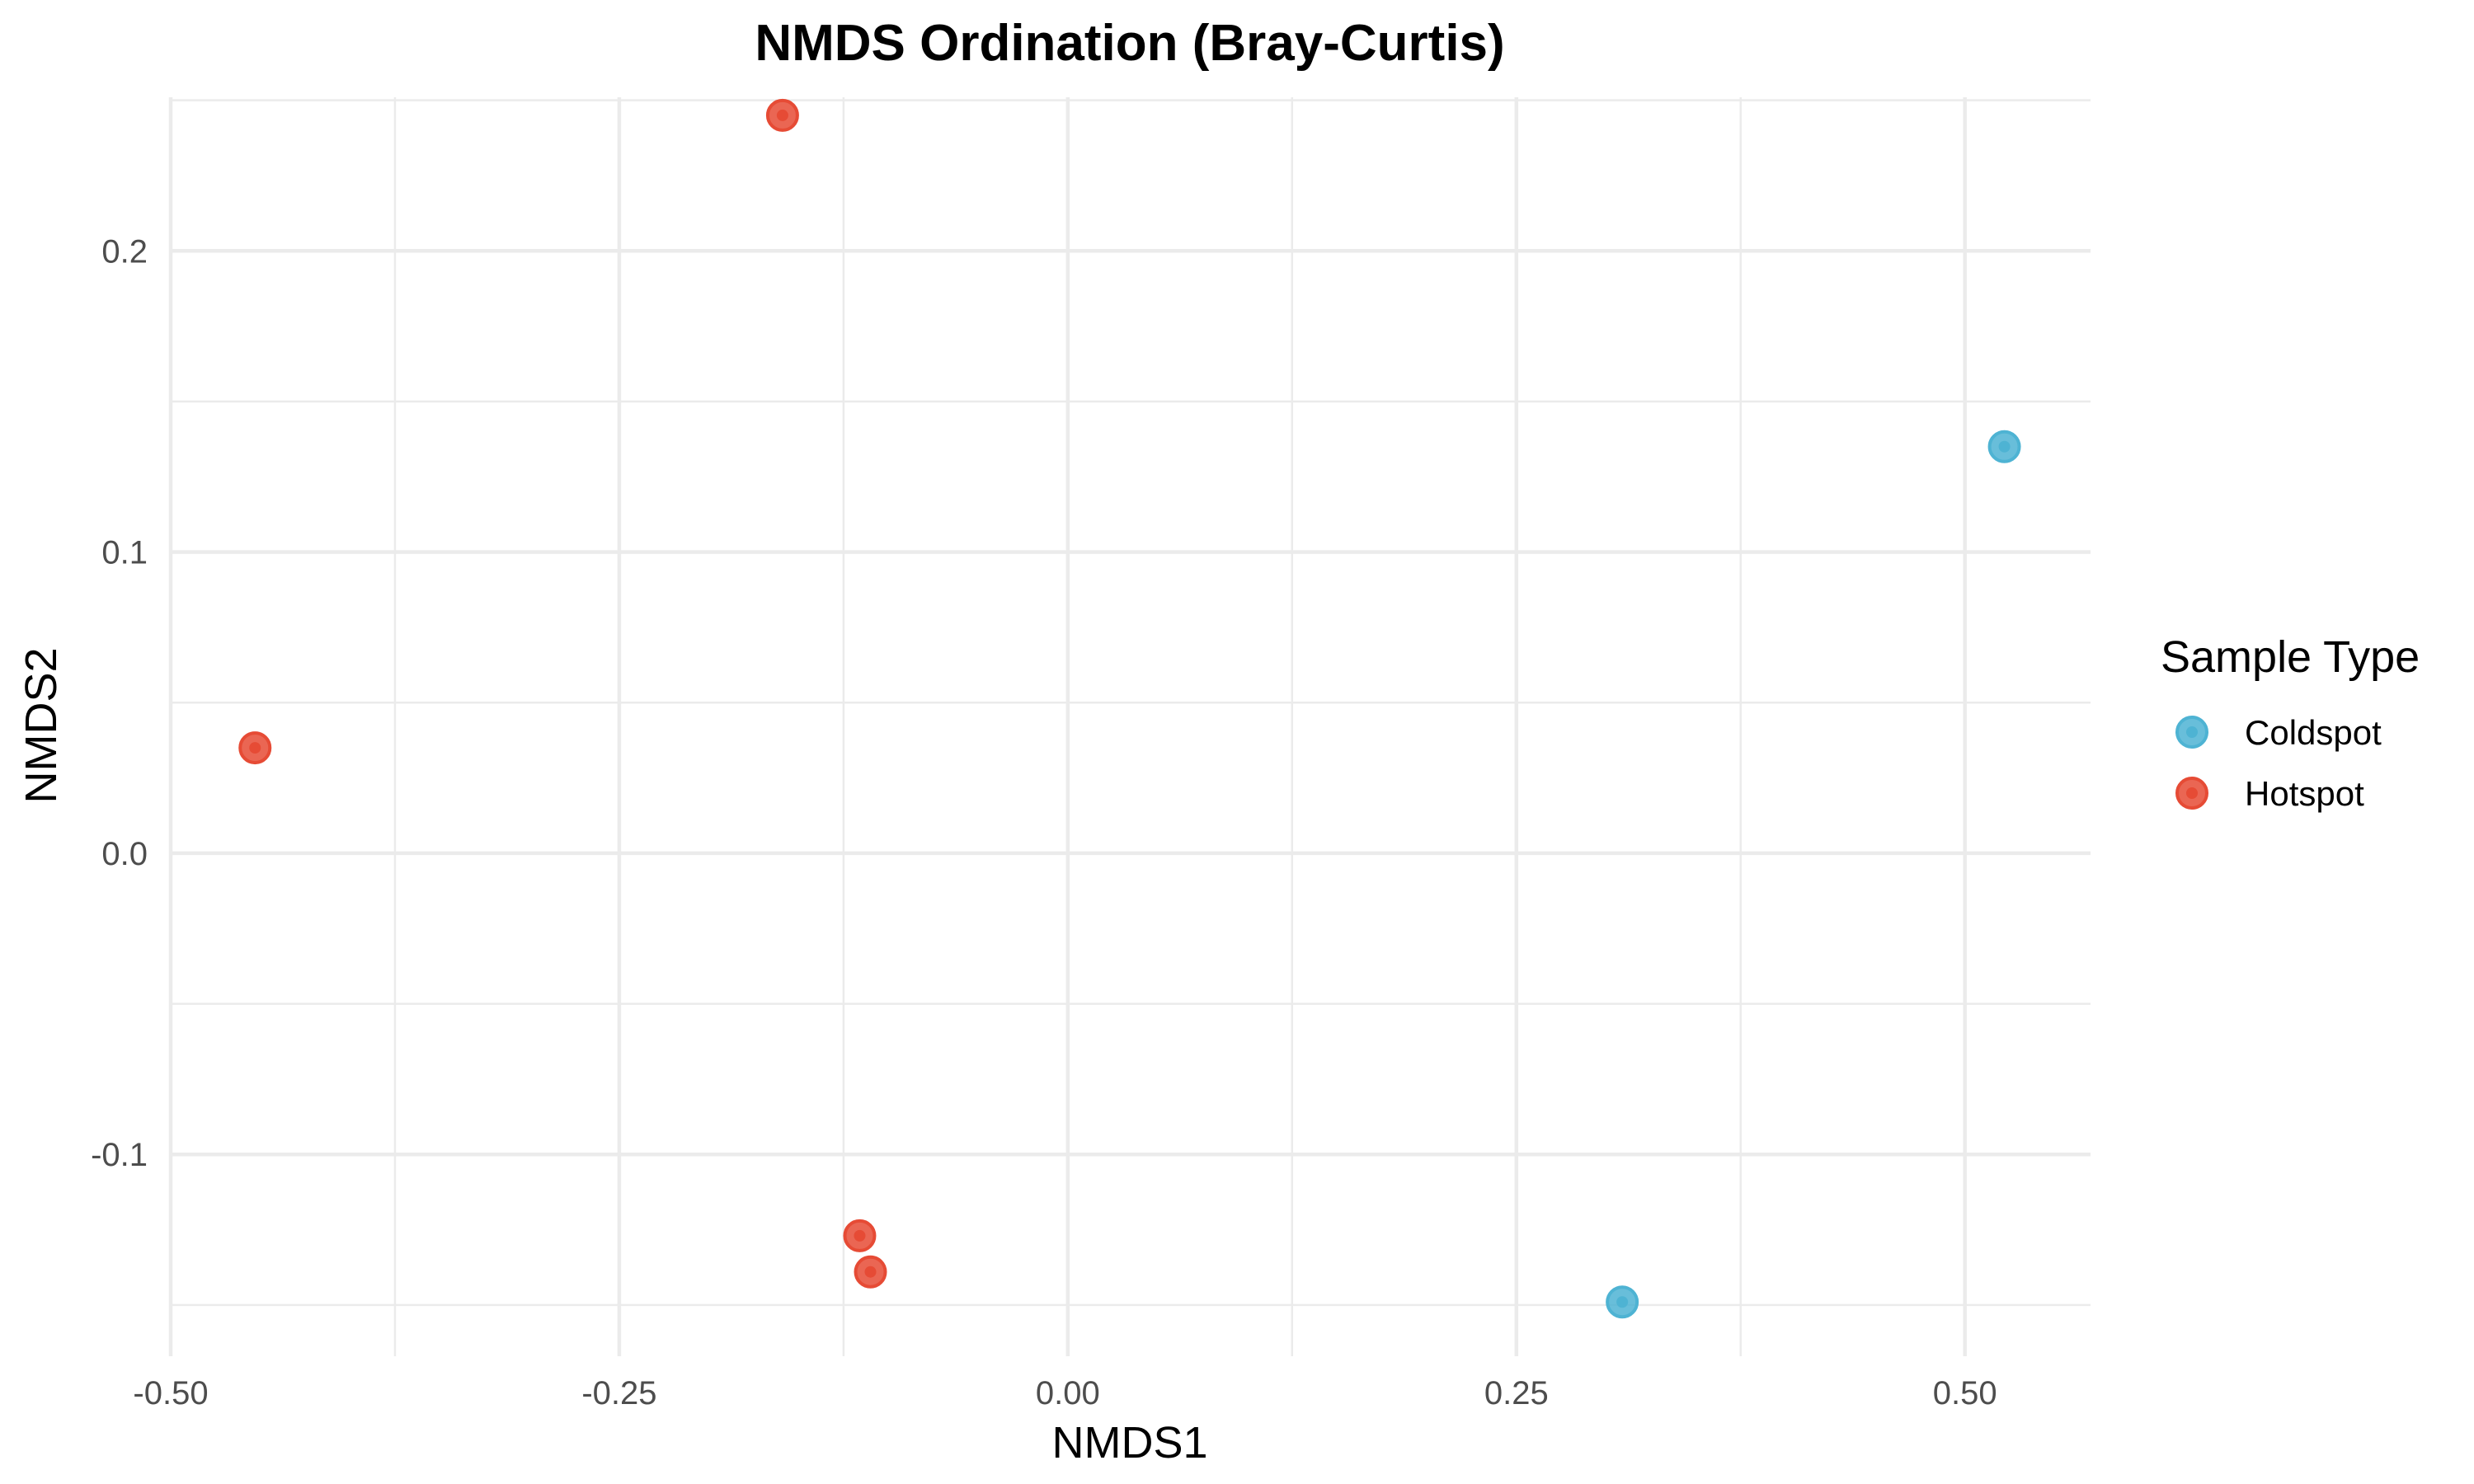 Image resolution: width=2474 pixels, height=1484 pixels. Describe the element at coordinates (2304, 793) in the screenshot. I see `legend-label-hotspot: Hotspot` at that location.